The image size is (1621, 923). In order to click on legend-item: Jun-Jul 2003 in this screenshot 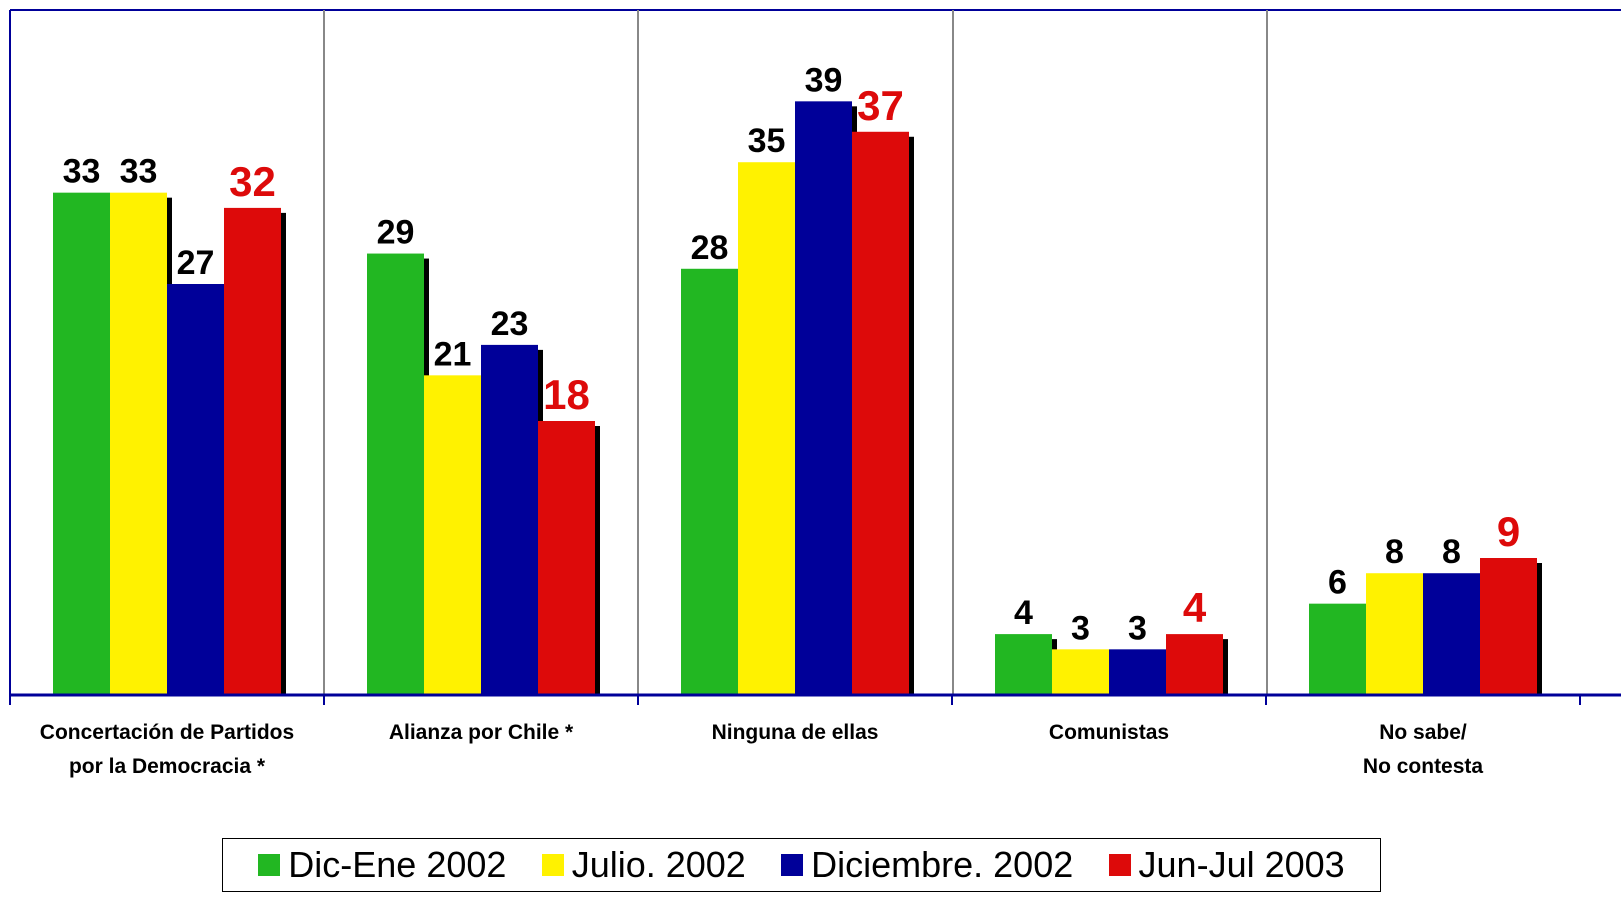, I will do `click(1226, 865)`.